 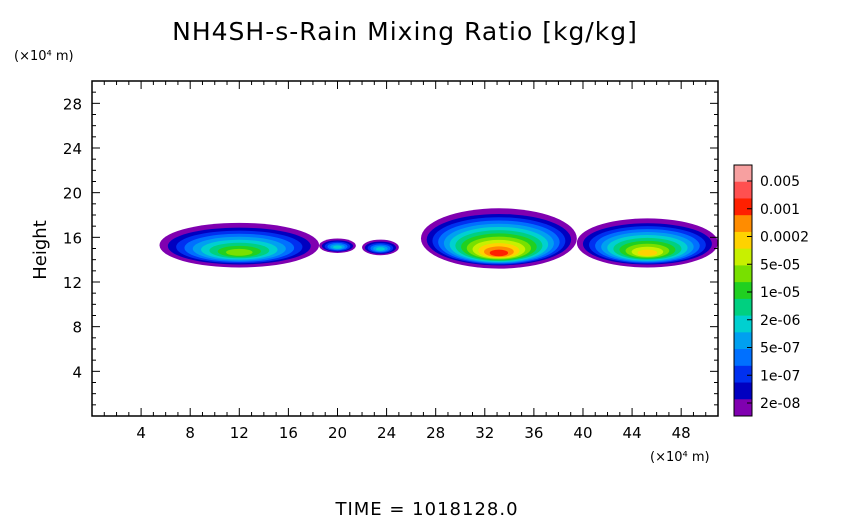 I want to click on x-tick-label: 4, so click(x=141, y=433).